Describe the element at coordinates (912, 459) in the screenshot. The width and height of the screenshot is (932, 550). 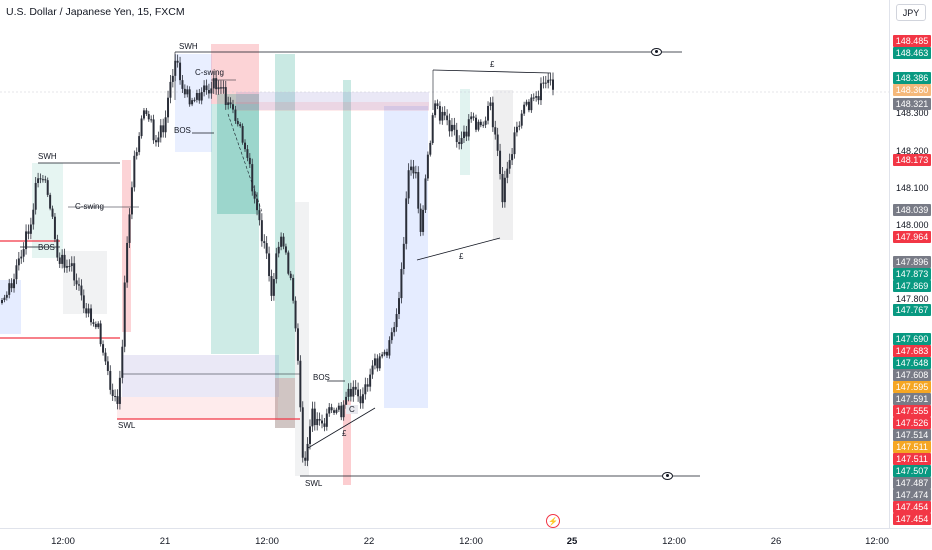
I see `price-label: 147.511` at that location.